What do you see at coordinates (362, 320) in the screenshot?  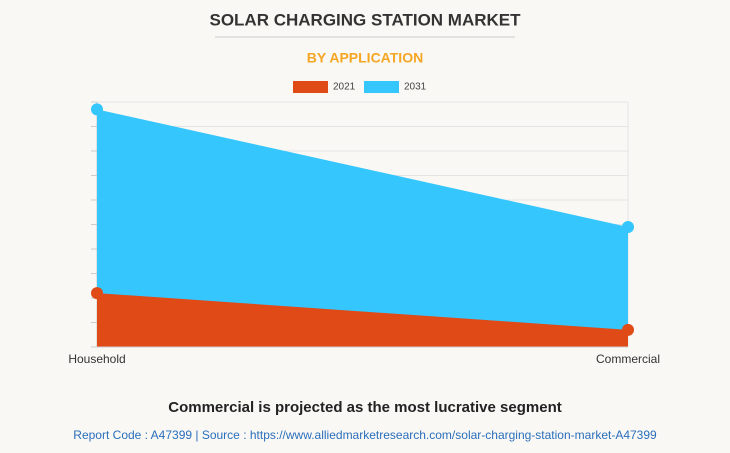 I see `area` at bounding box center [362, 320].